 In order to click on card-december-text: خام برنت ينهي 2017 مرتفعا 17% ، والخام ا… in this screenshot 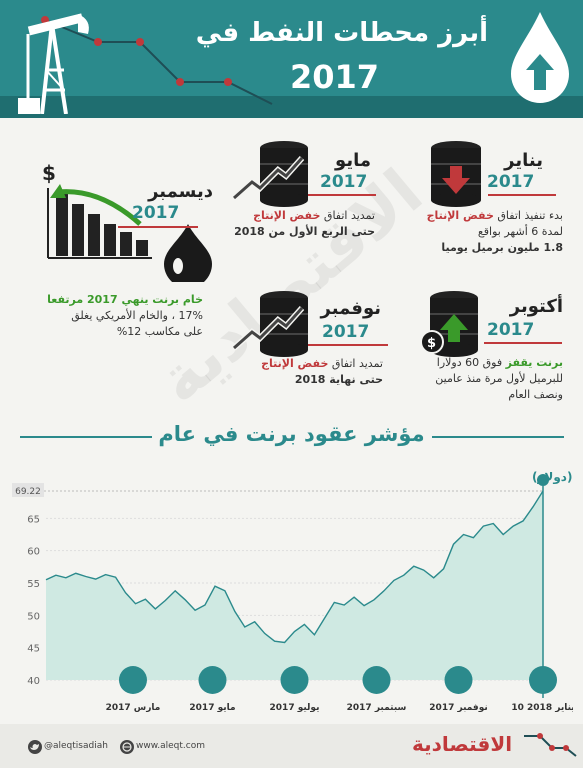, I will do `click(108, 316)`.